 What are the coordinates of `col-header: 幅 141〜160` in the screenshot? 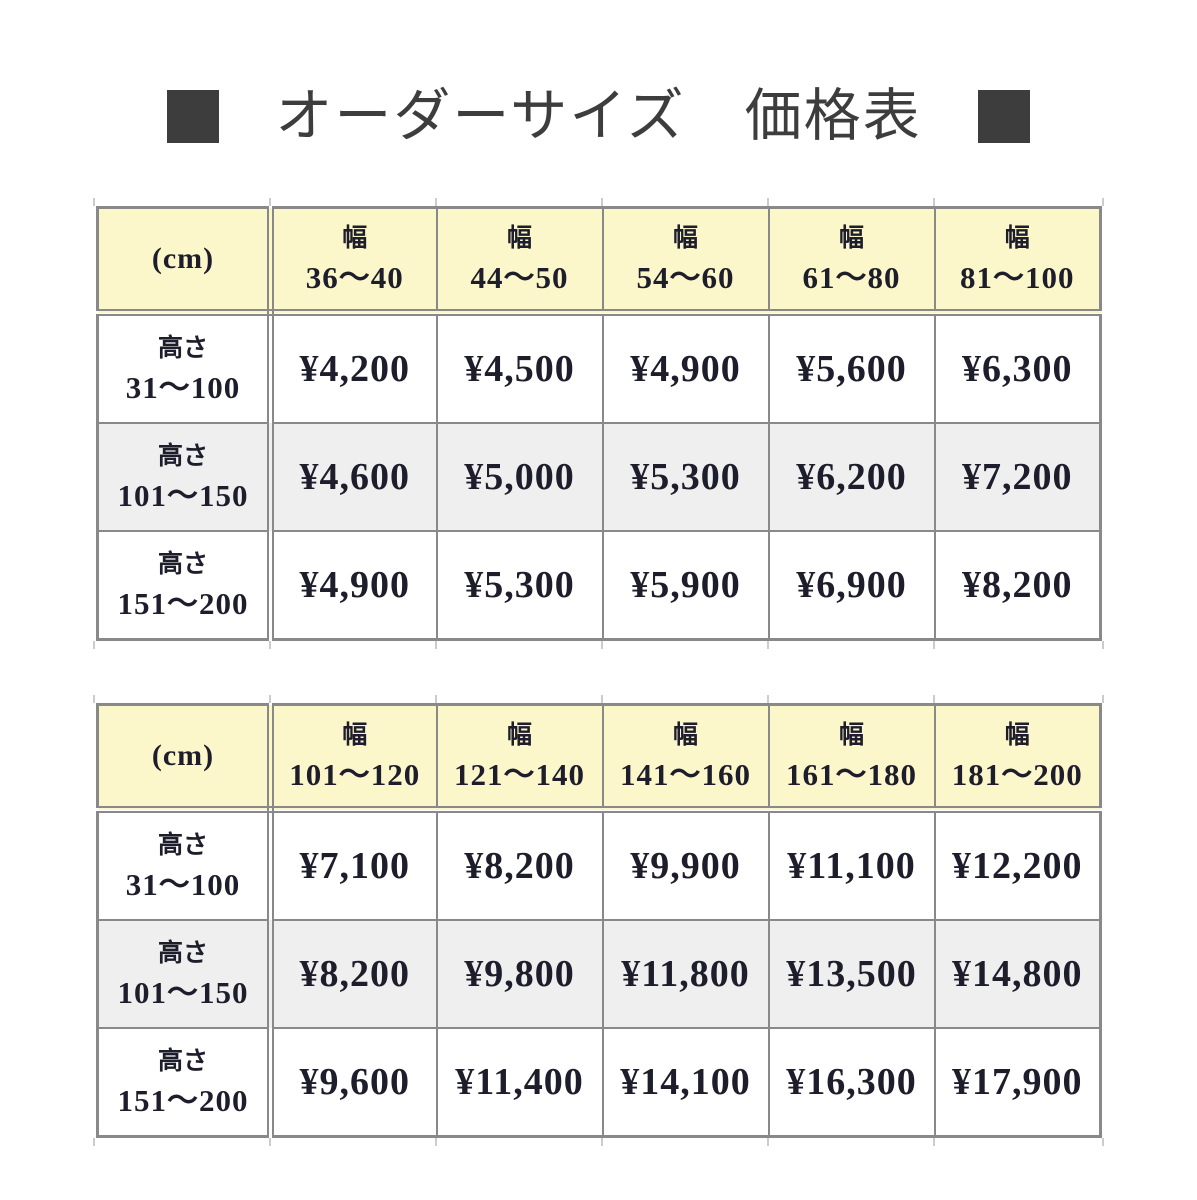 It's located at (685, 758).